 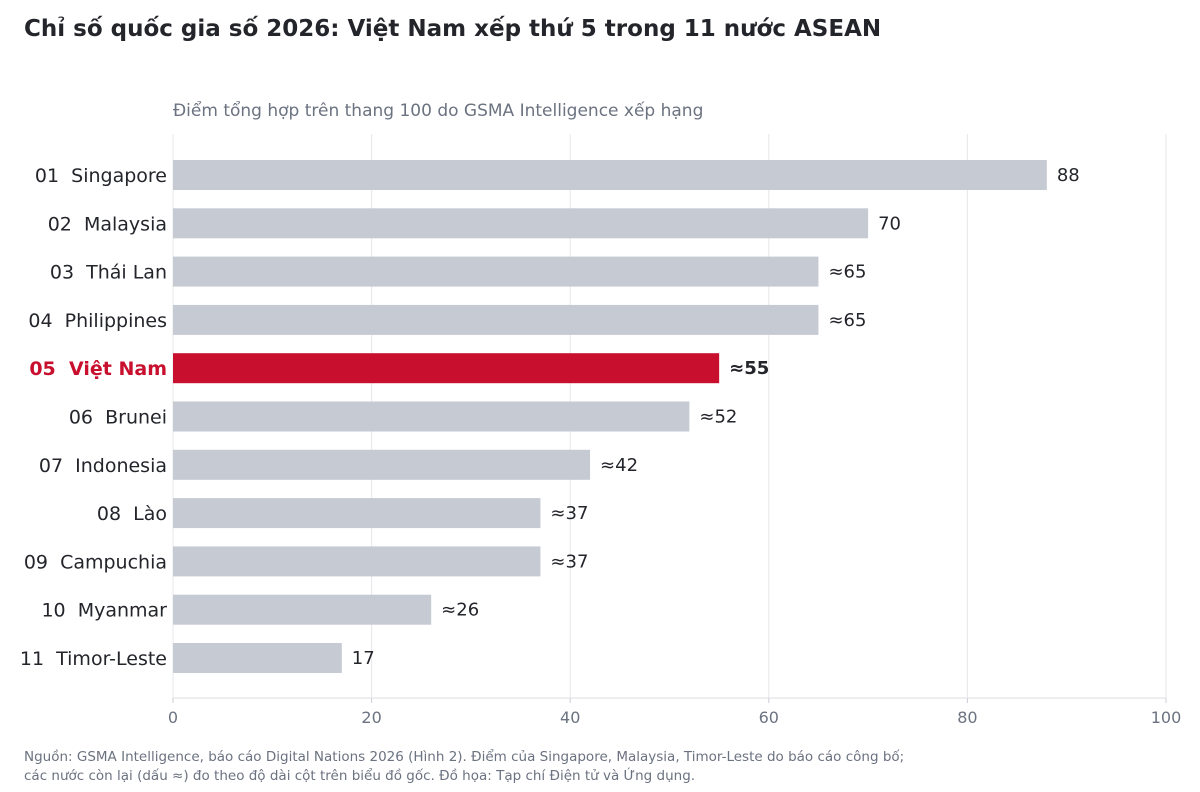 What do you see at coordinates (749, 368) in the screenshot?
I see `value-label: ≈55` at bounding box center [749, 368].